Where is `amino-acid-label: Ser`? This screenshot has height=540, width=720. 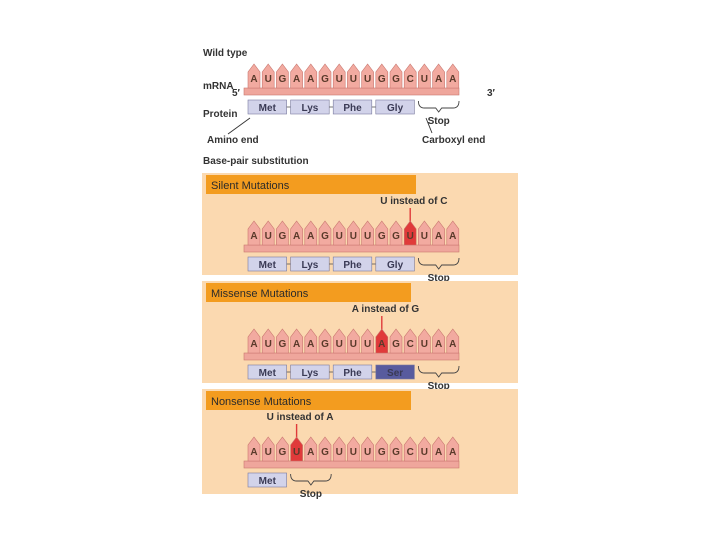 amino-acid-label: Ser is located at coordinates (395, 373).